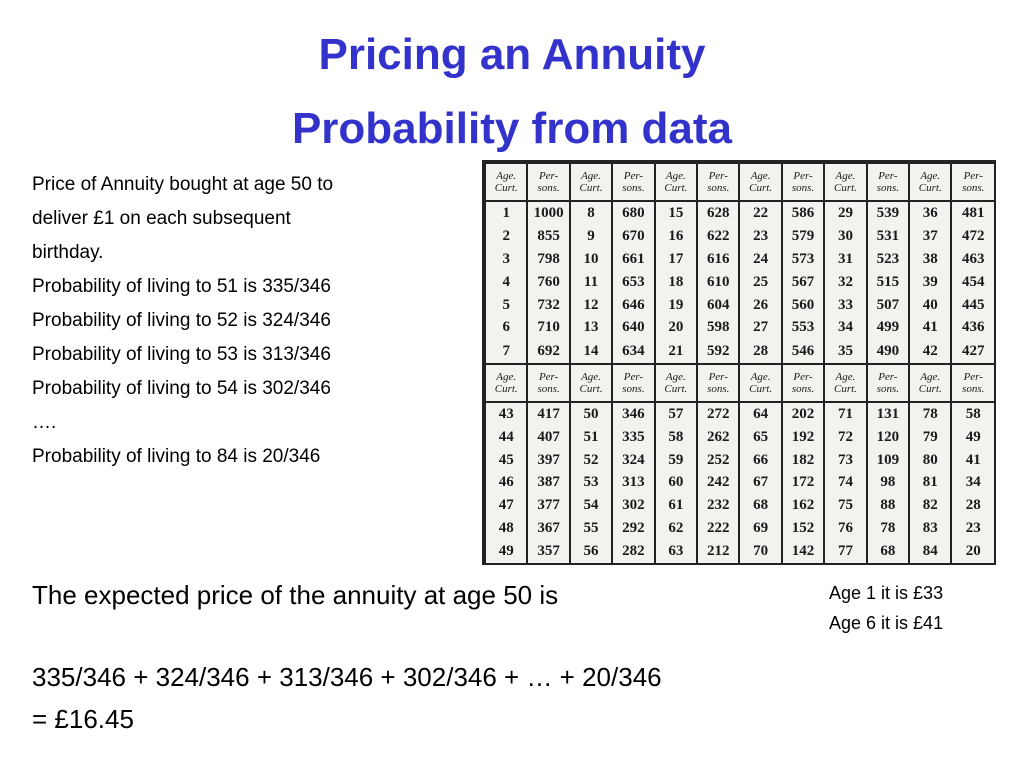 The height and width of the screenshot is (768, 1024). Describe the element at coordinates (675, 551) in the screenshot. I see `table-cell: 63` at that location.